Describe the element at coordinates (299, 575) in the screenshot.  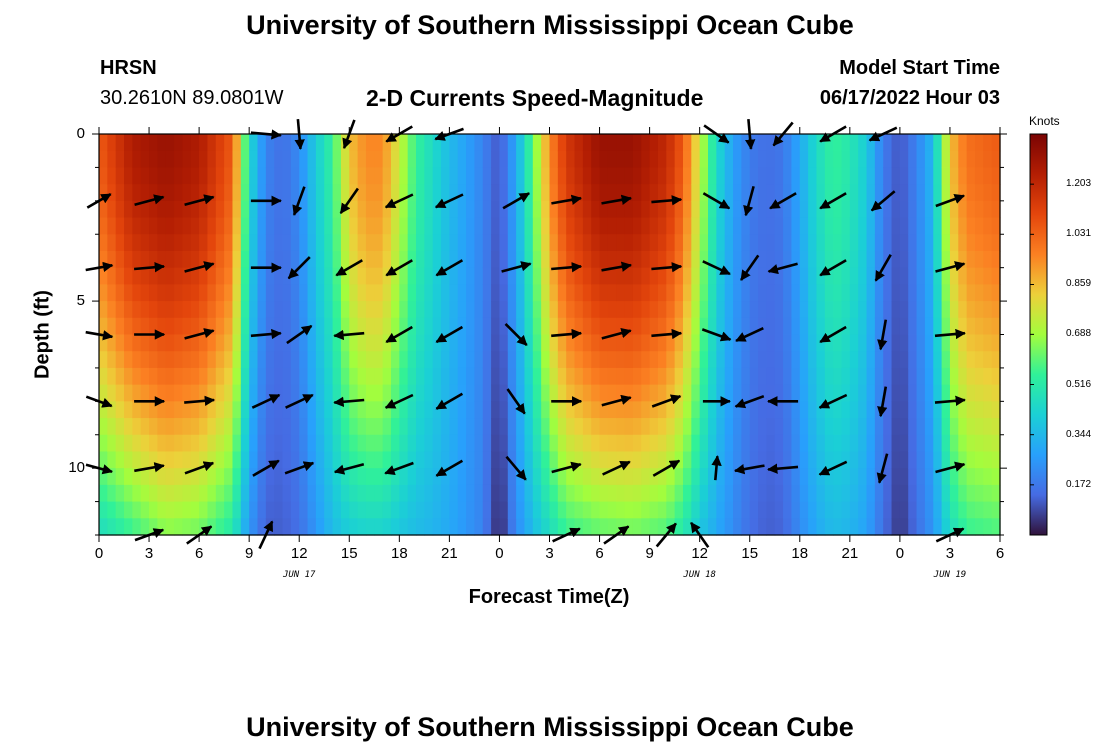
I see `date-label: JUN 17` at that location.